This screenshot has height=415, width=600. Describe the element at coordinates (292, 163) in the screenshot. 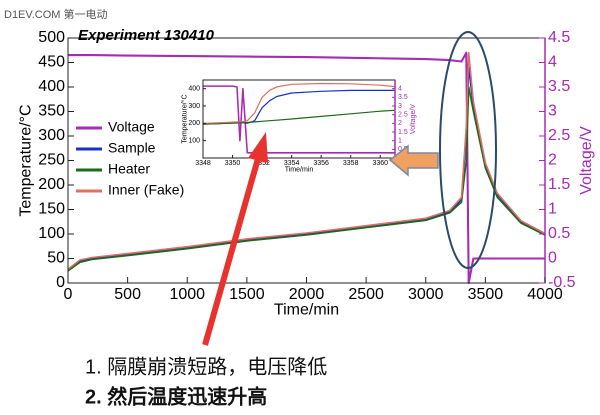

I see `x-tick-label: 3354` at that location.